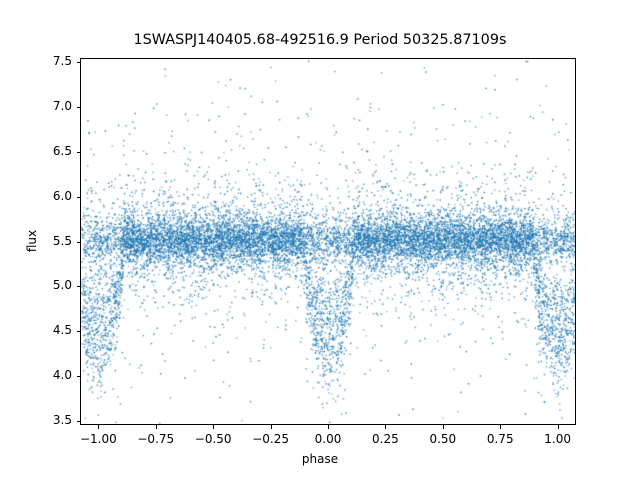 The image size is (640, 480). I want to click on y-axis-tick-label: 3.5, so click(62, 419).